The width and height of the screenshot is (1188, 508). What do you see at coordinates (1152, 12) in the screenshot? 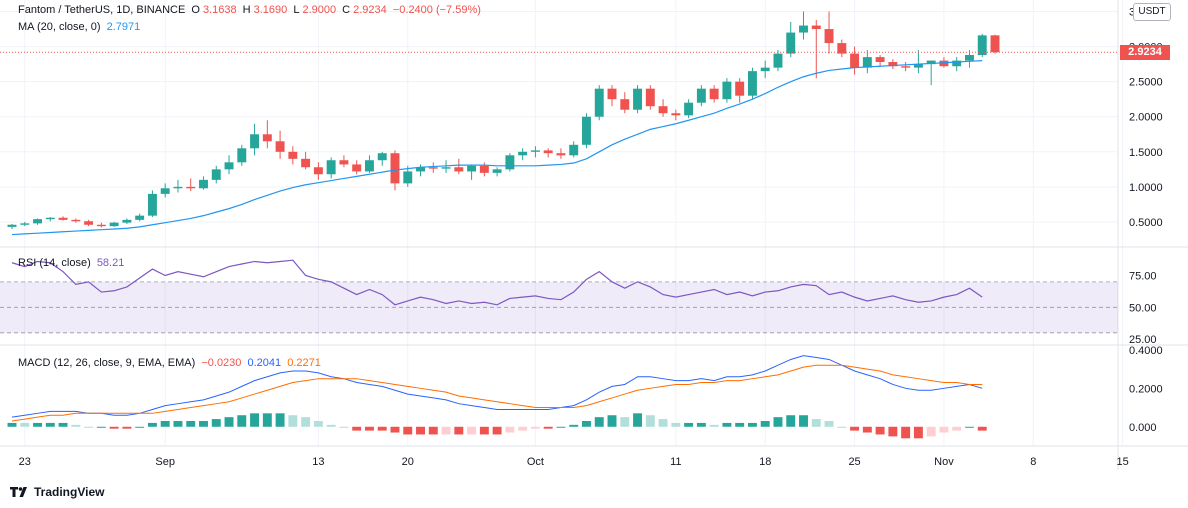
I see `currency-badge: USDT` at bounding box center [1152, 12].